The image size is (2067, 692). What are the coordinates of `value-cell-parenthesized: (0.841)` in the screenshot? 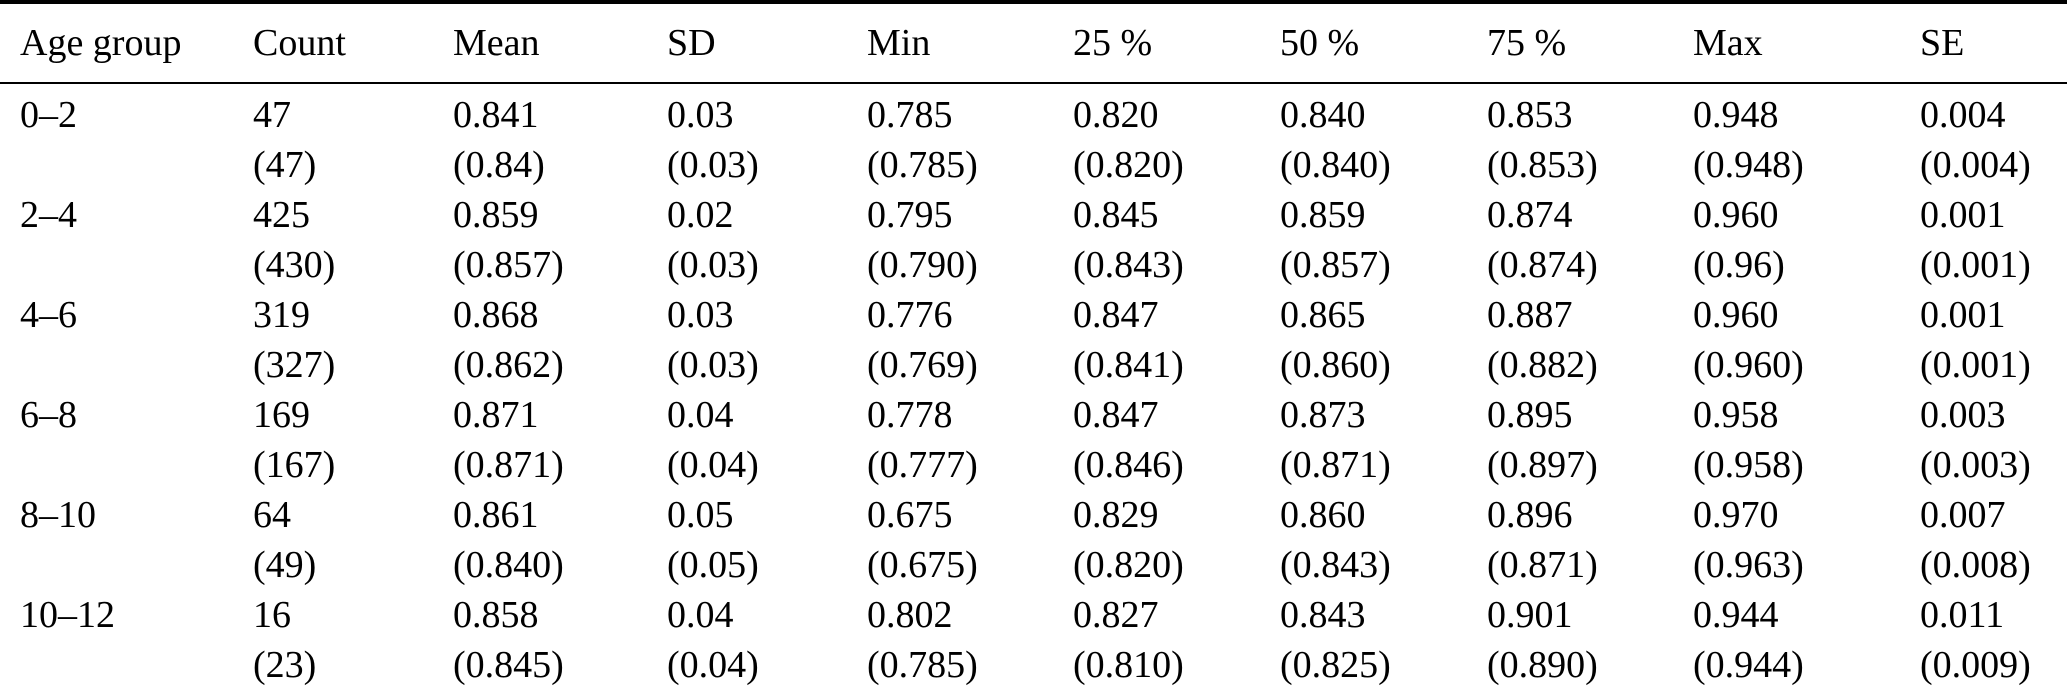 It's located at (1128, 365).